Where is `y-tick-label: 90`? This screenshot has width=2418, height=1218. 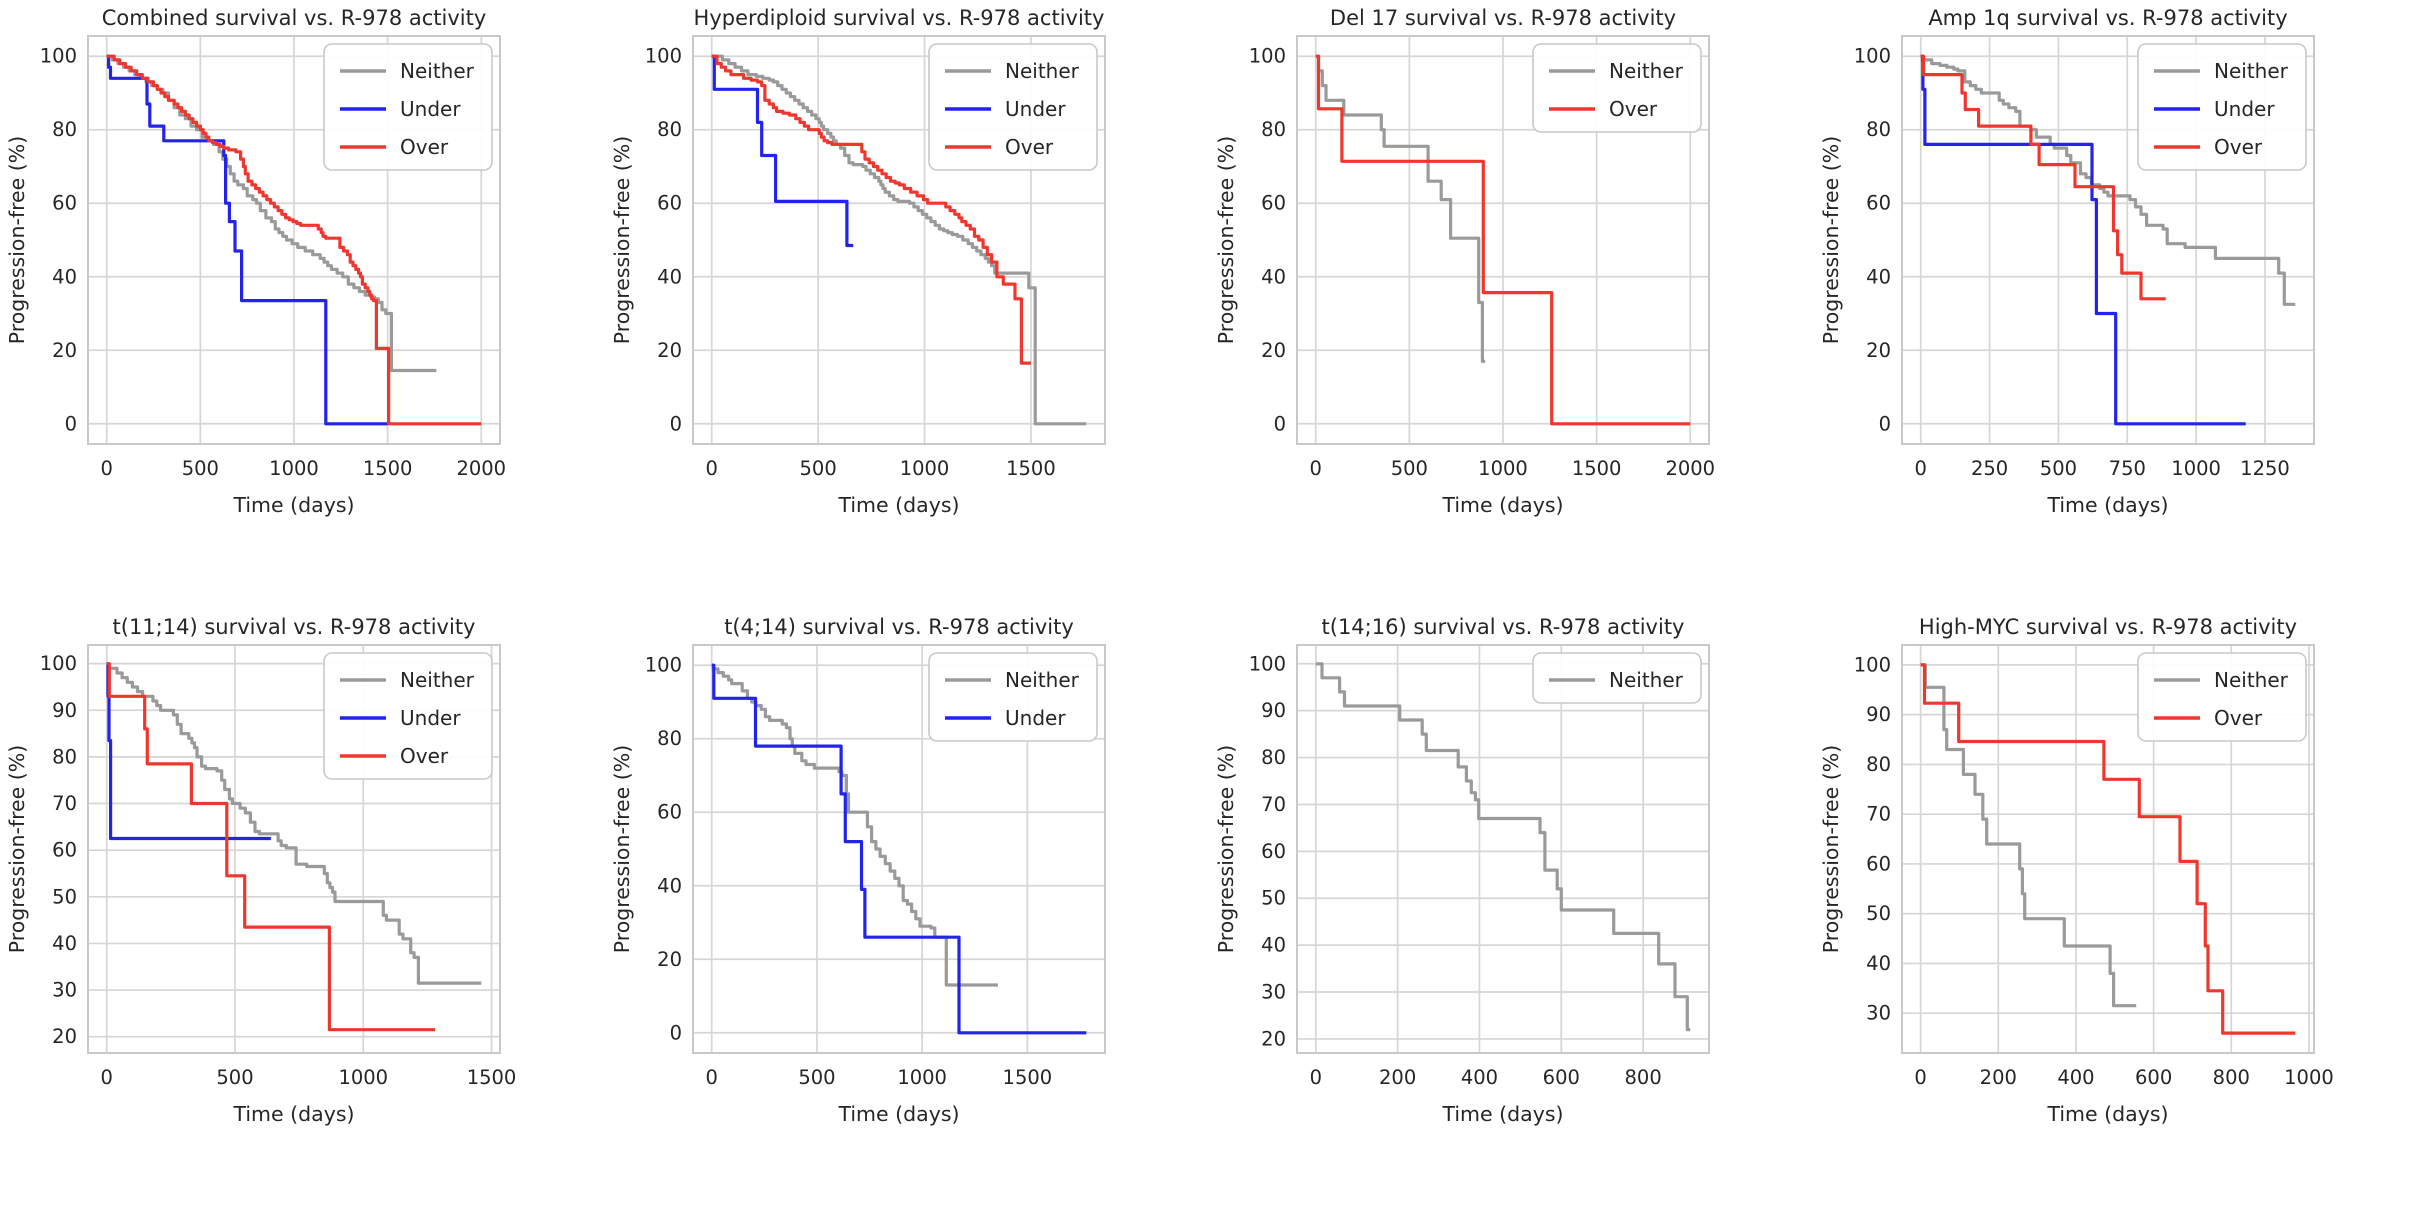
y-tick-label: 90 is located at coordinates (1273, 710).